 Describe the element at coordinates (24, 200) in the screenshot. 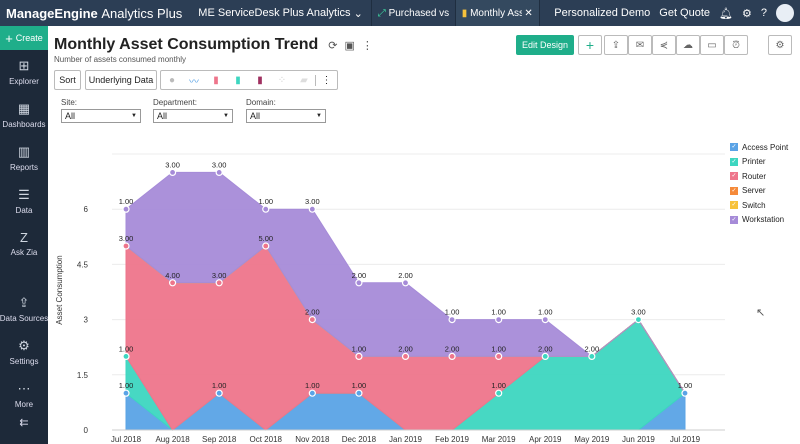

I see `sidebar-item-data: ☰ Data` at that location.